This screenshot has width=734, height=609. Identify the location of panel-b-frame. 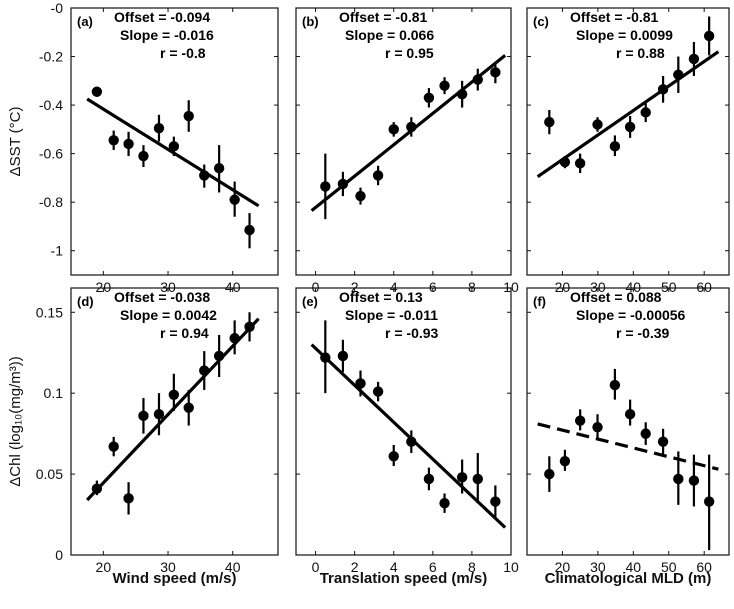
(403, 141).